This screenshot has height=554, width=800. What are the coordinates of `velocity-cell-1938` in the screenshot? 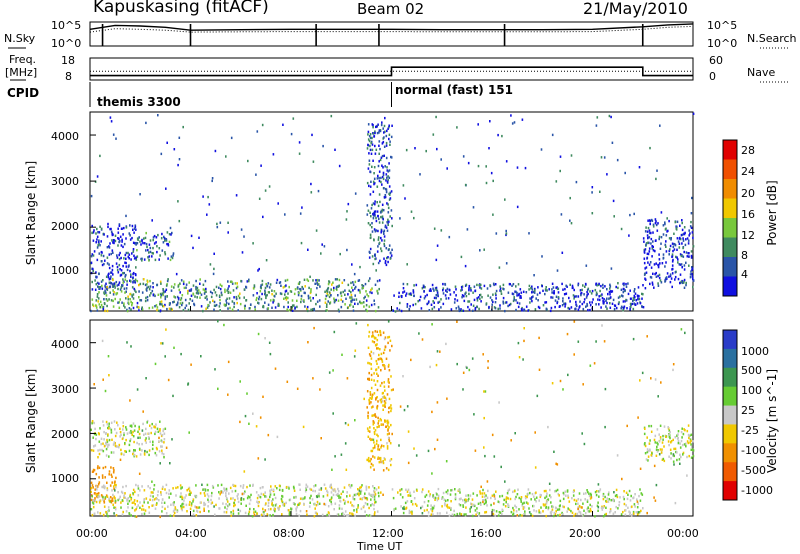 It's located at (627, 426).